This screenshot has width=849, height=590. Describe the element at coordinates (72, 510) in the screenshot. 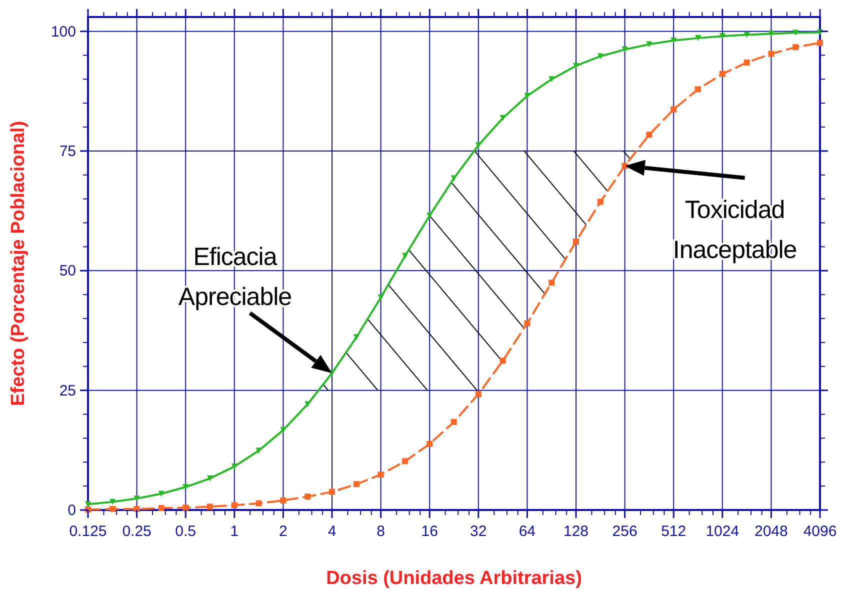

I see `y-tick-label: 0` at that location.